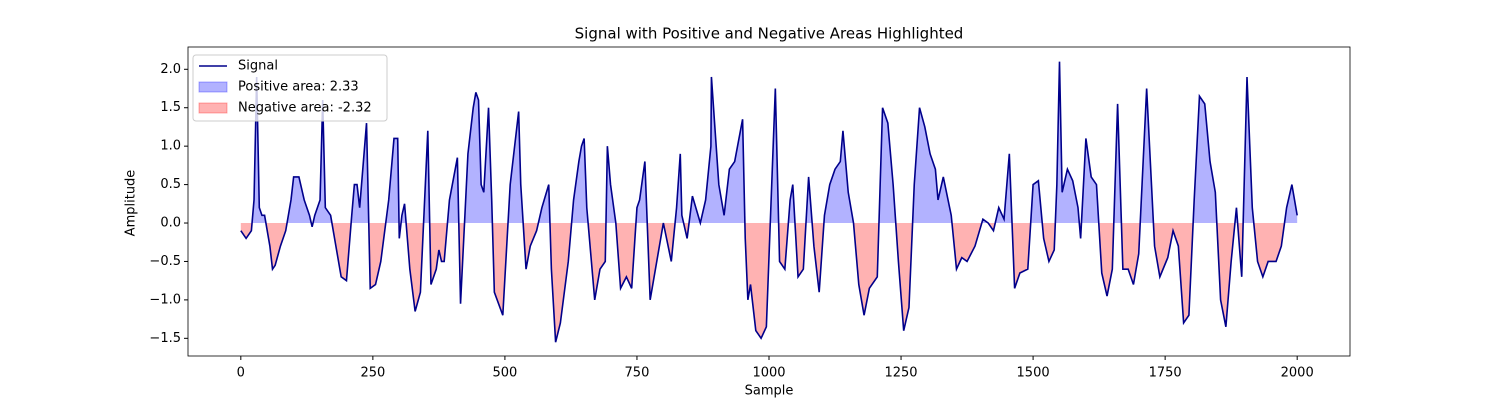  What do you see at coordinates (131, 203) in the screenshot?
I see `y-axis-label: Amplitude` at bounding box center [131, 203].